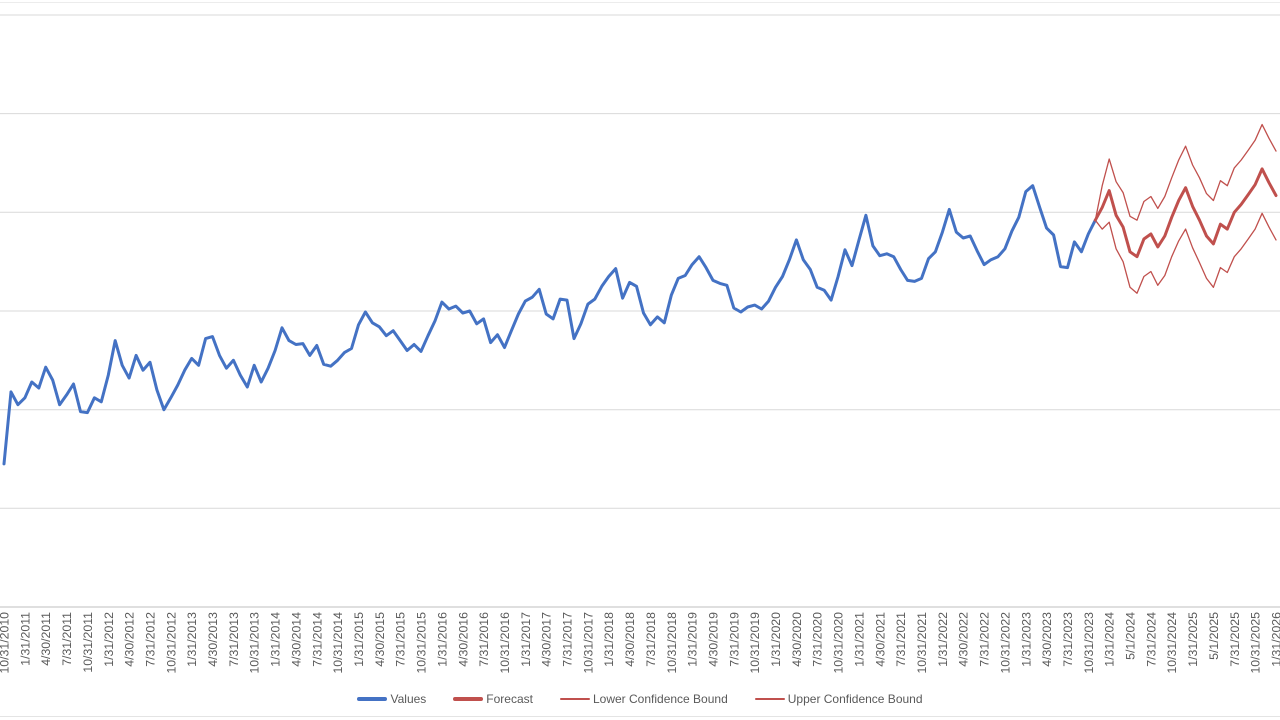 This screenshot has height=720, width=1280. Describe the element at coordinates (109, 639) in the screenshot. I see `svg-text: 1/31/2012` at that location.